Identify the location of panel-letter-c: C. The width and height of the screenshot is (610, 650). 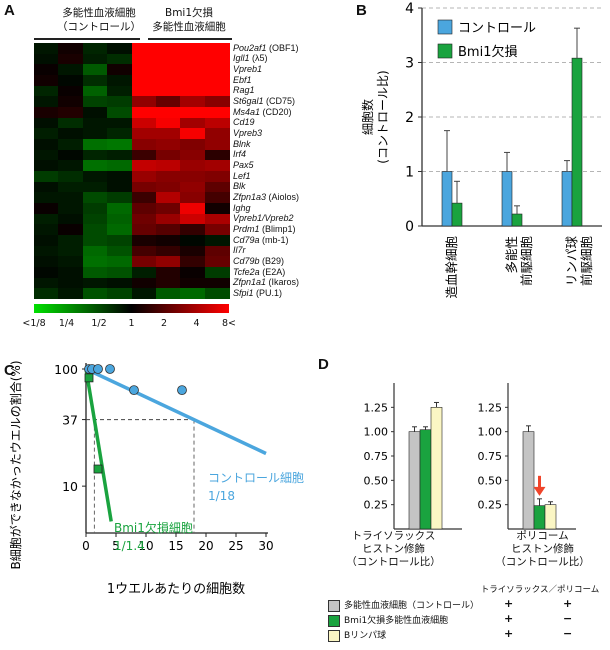
(9, 370).